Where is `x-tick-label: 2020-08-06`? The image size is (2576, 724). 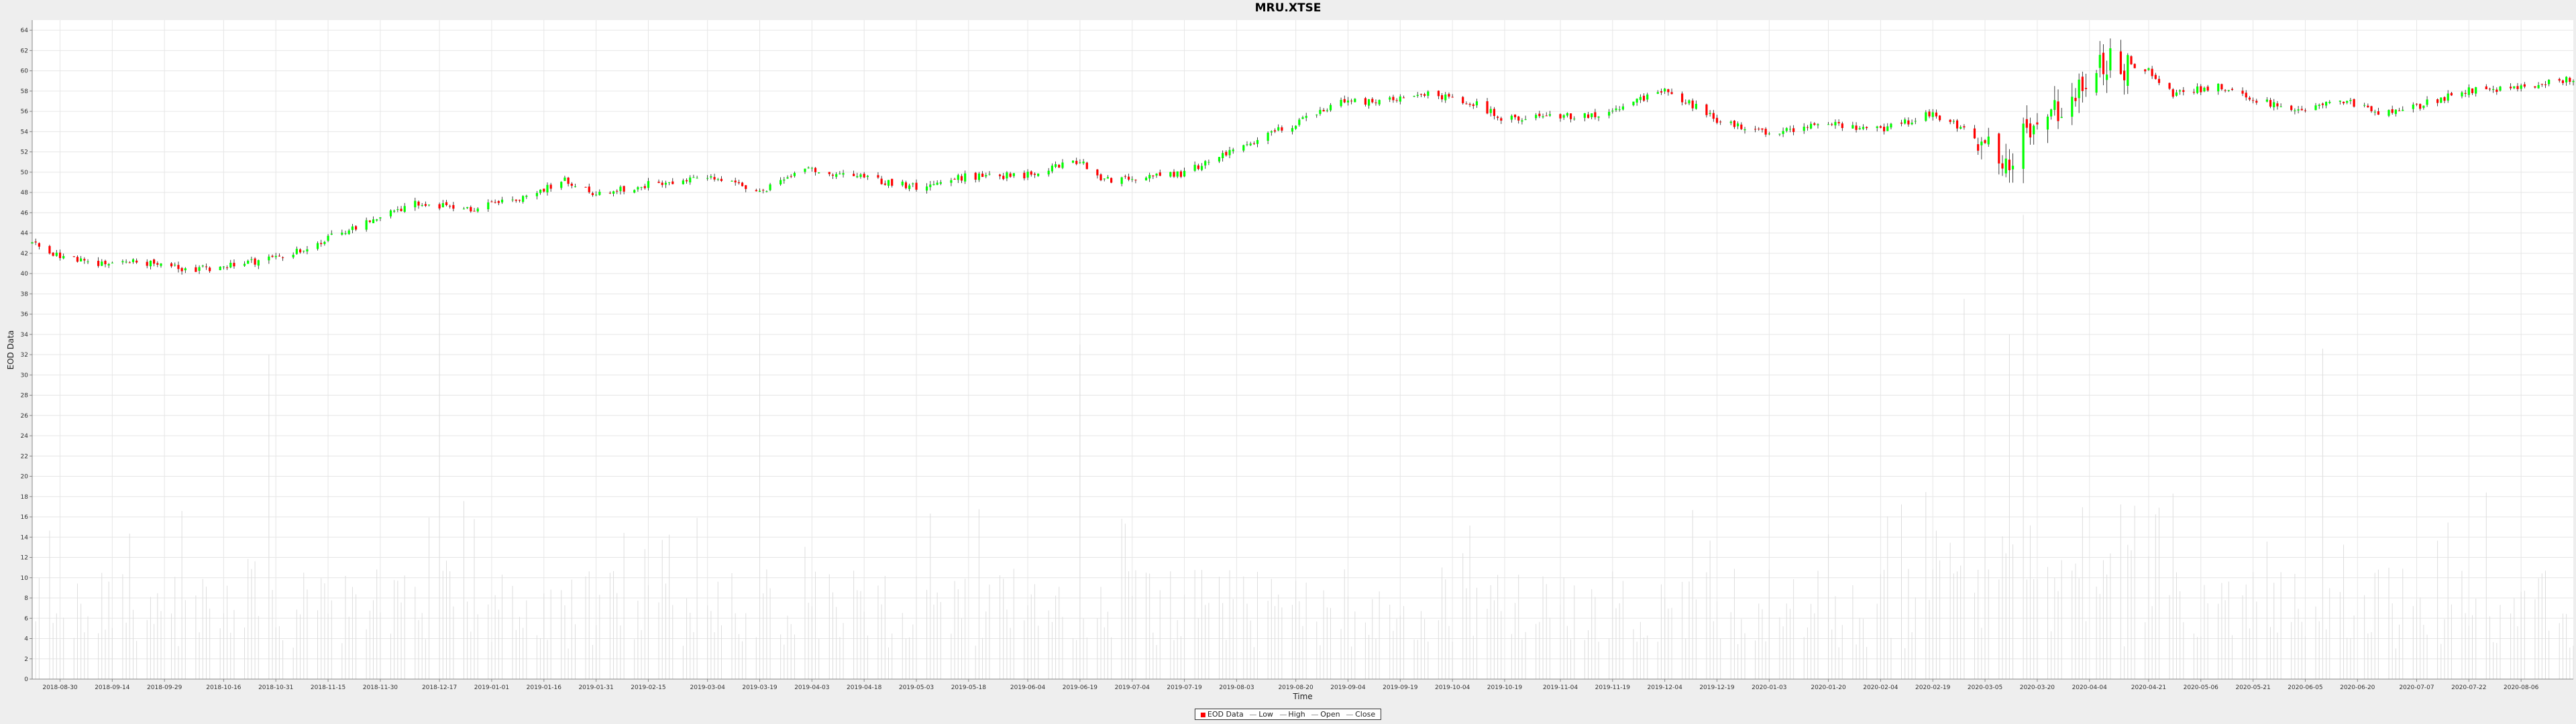 x-tick-label: 2020-08-06 is located at coordinates (2521, 687).